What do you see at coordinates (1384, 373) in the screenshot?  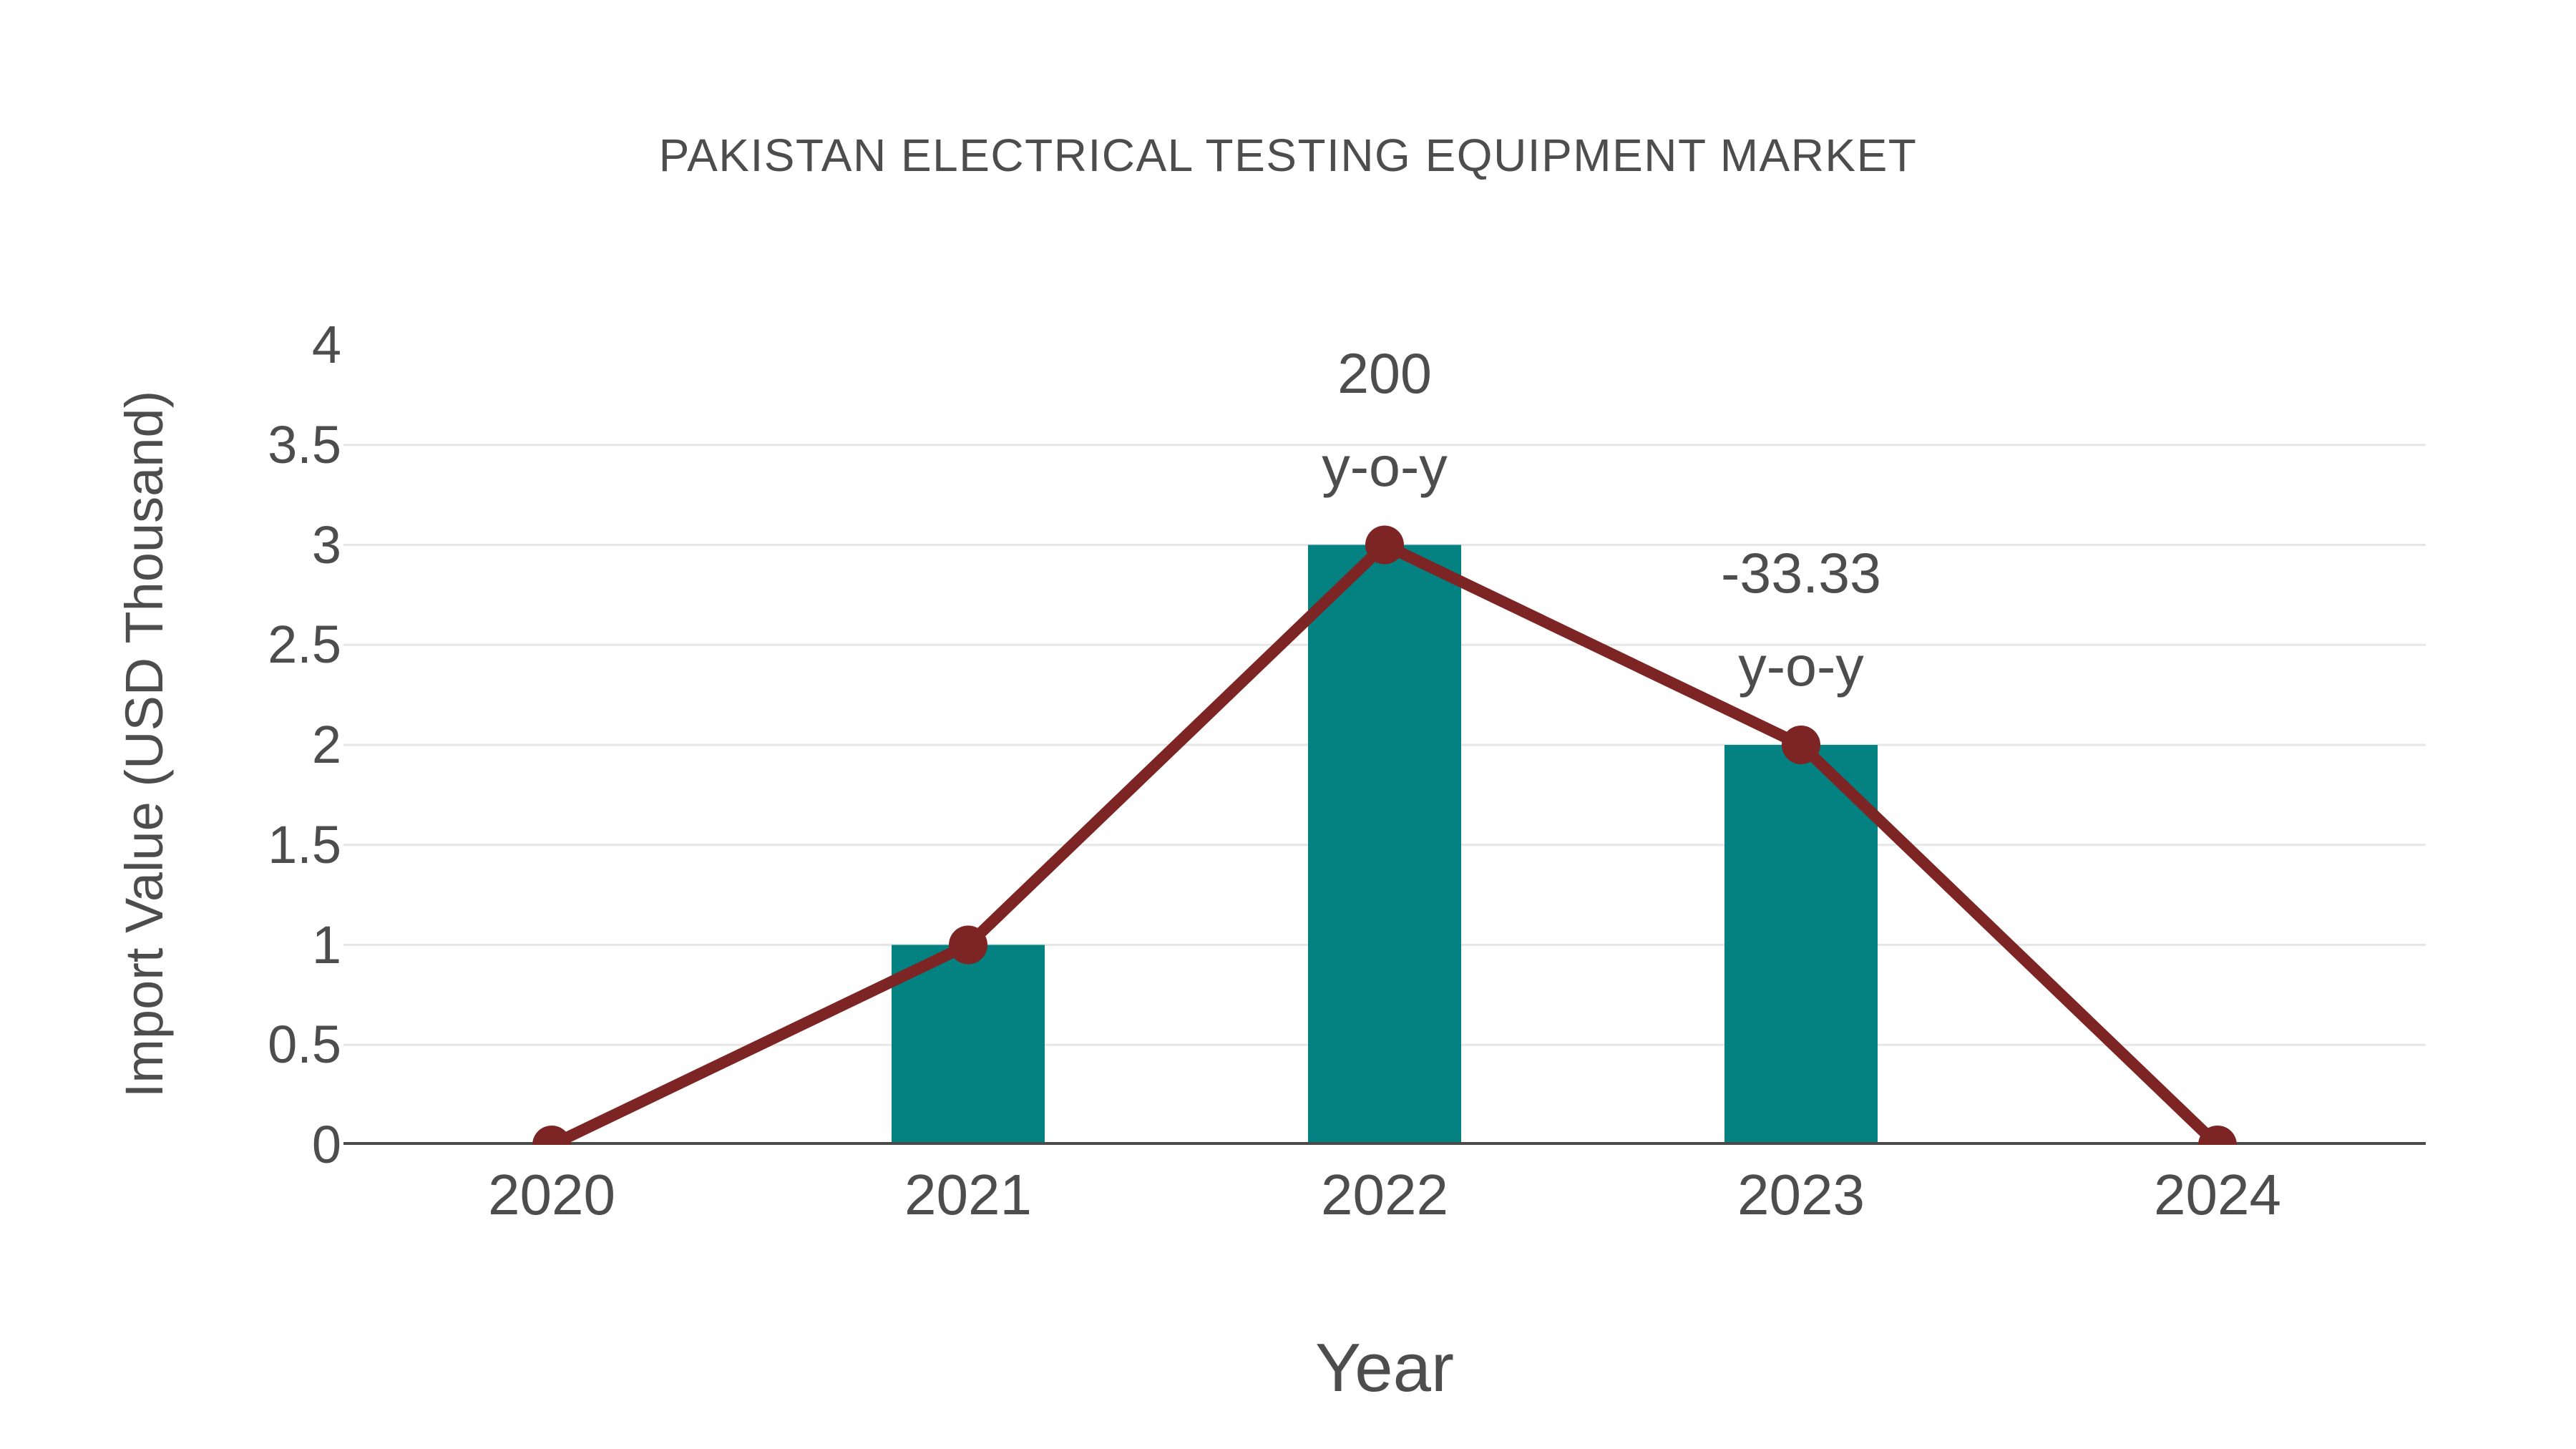 I see `annotation-line: 200` at bounding box center [1384, 373].